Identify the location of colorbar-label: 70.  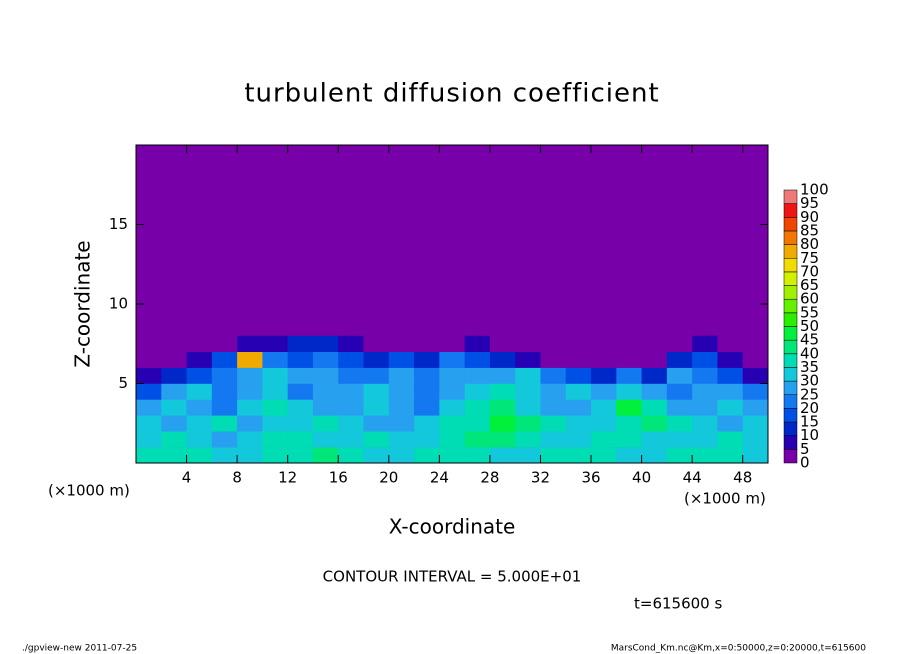
(809, 271).